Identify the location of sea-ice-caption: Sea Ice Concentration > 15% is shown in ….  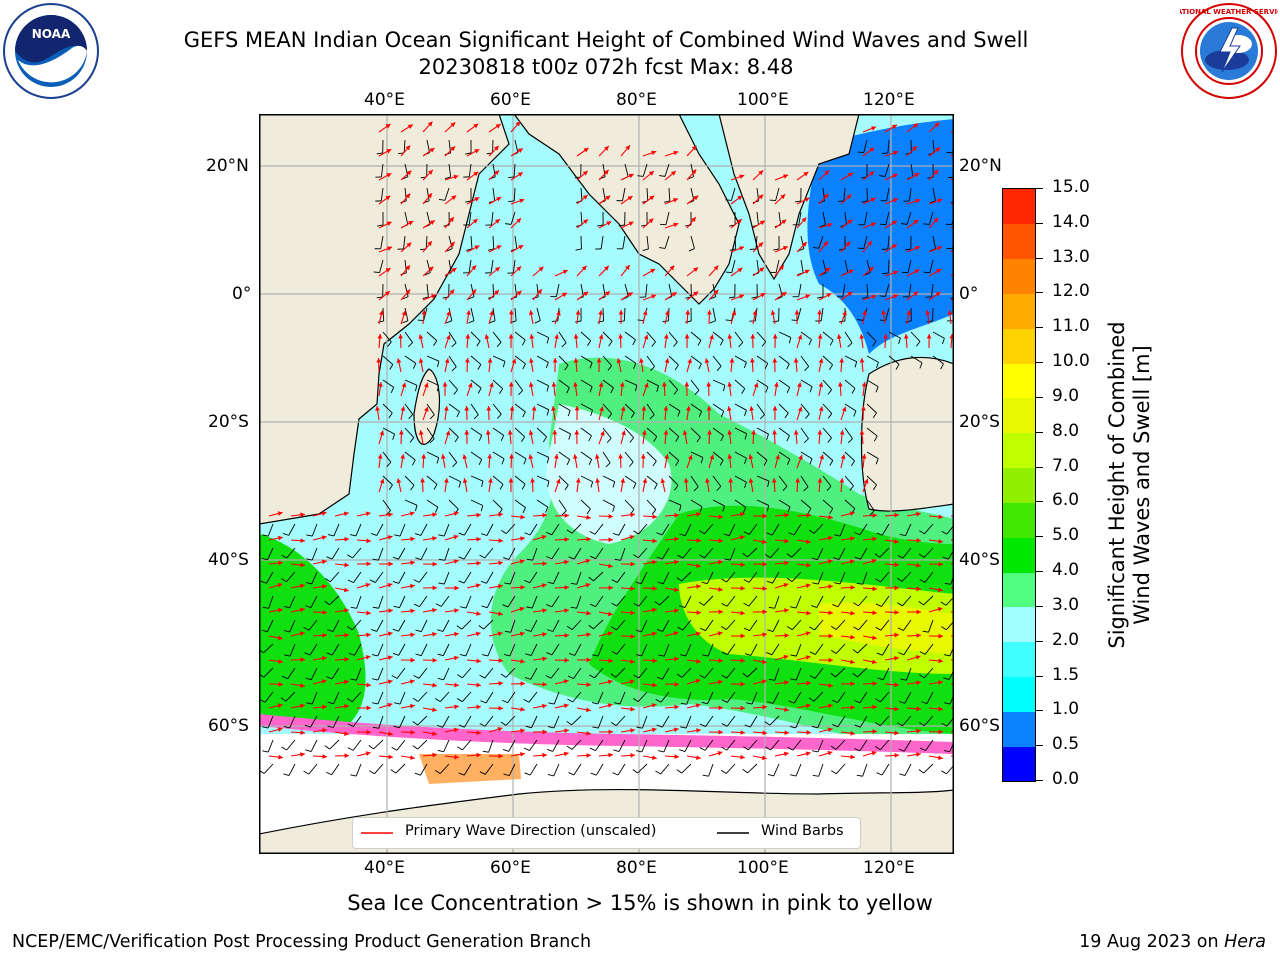
(640, 903).